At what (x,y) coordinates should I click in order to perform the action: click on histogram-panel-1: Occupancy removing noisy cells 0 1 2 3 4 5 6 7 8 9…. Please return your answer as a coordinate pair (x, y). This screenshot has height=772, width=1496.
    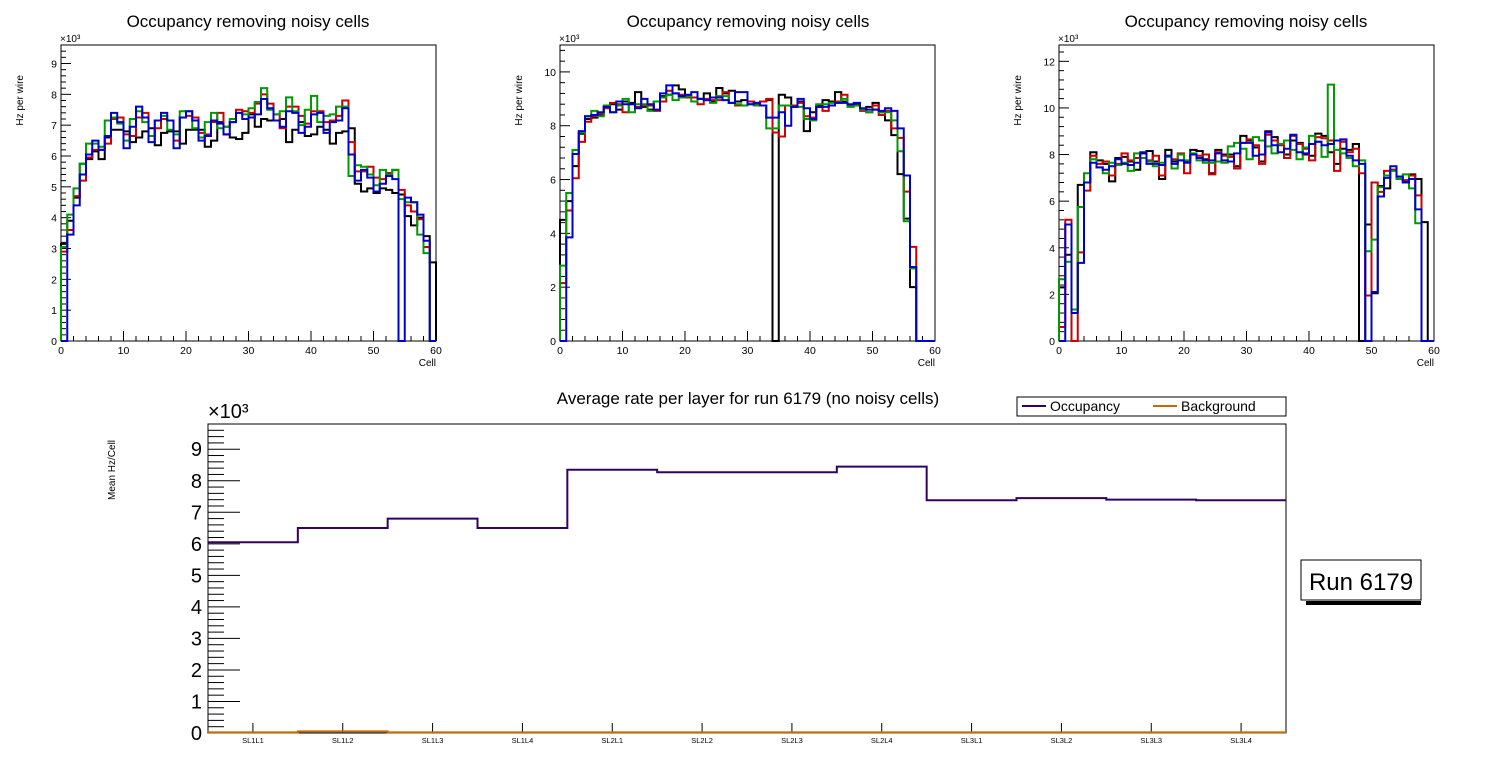
    Looking at the image, I should click on (228, 190).